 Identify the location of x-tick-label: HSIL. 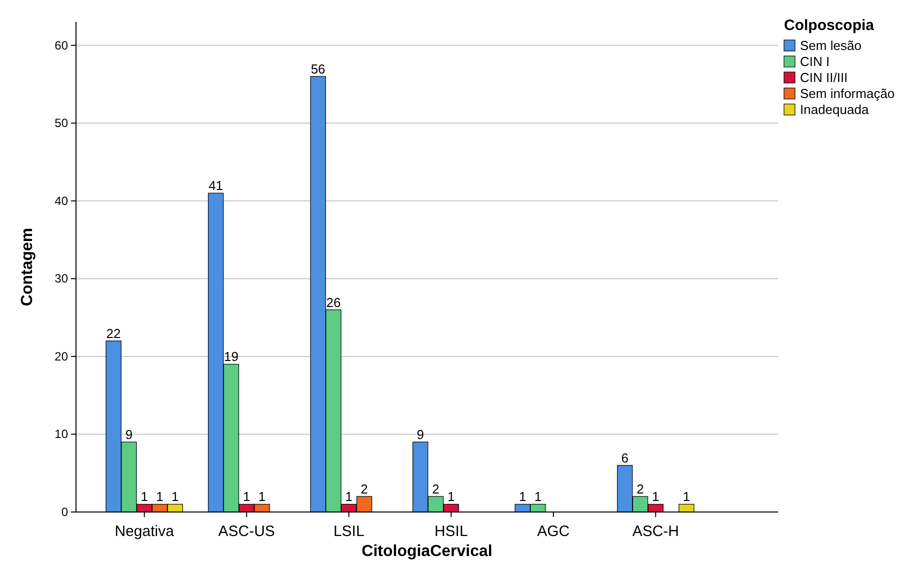
(451, 531).